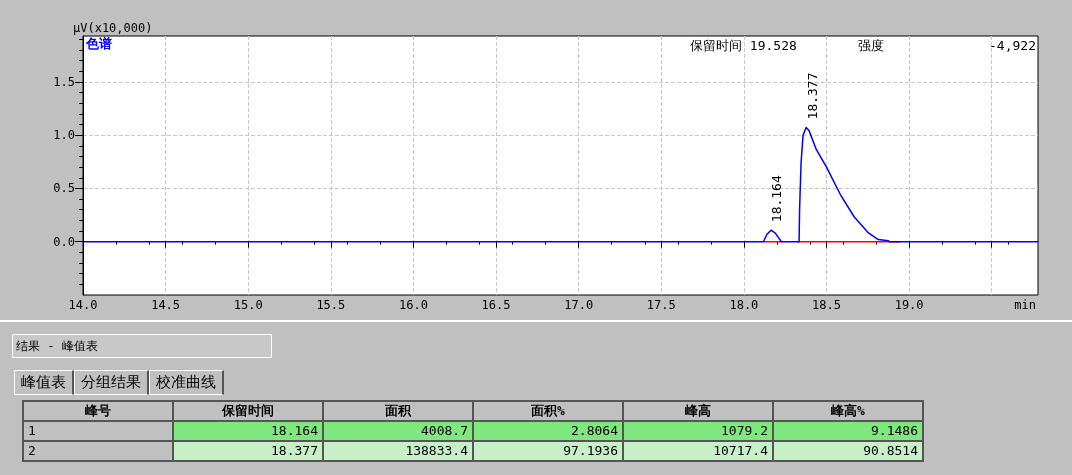  Describe the element at coordinates (166, 305) in the screenshot. I see `x-tick-label: 14.5` at that location.